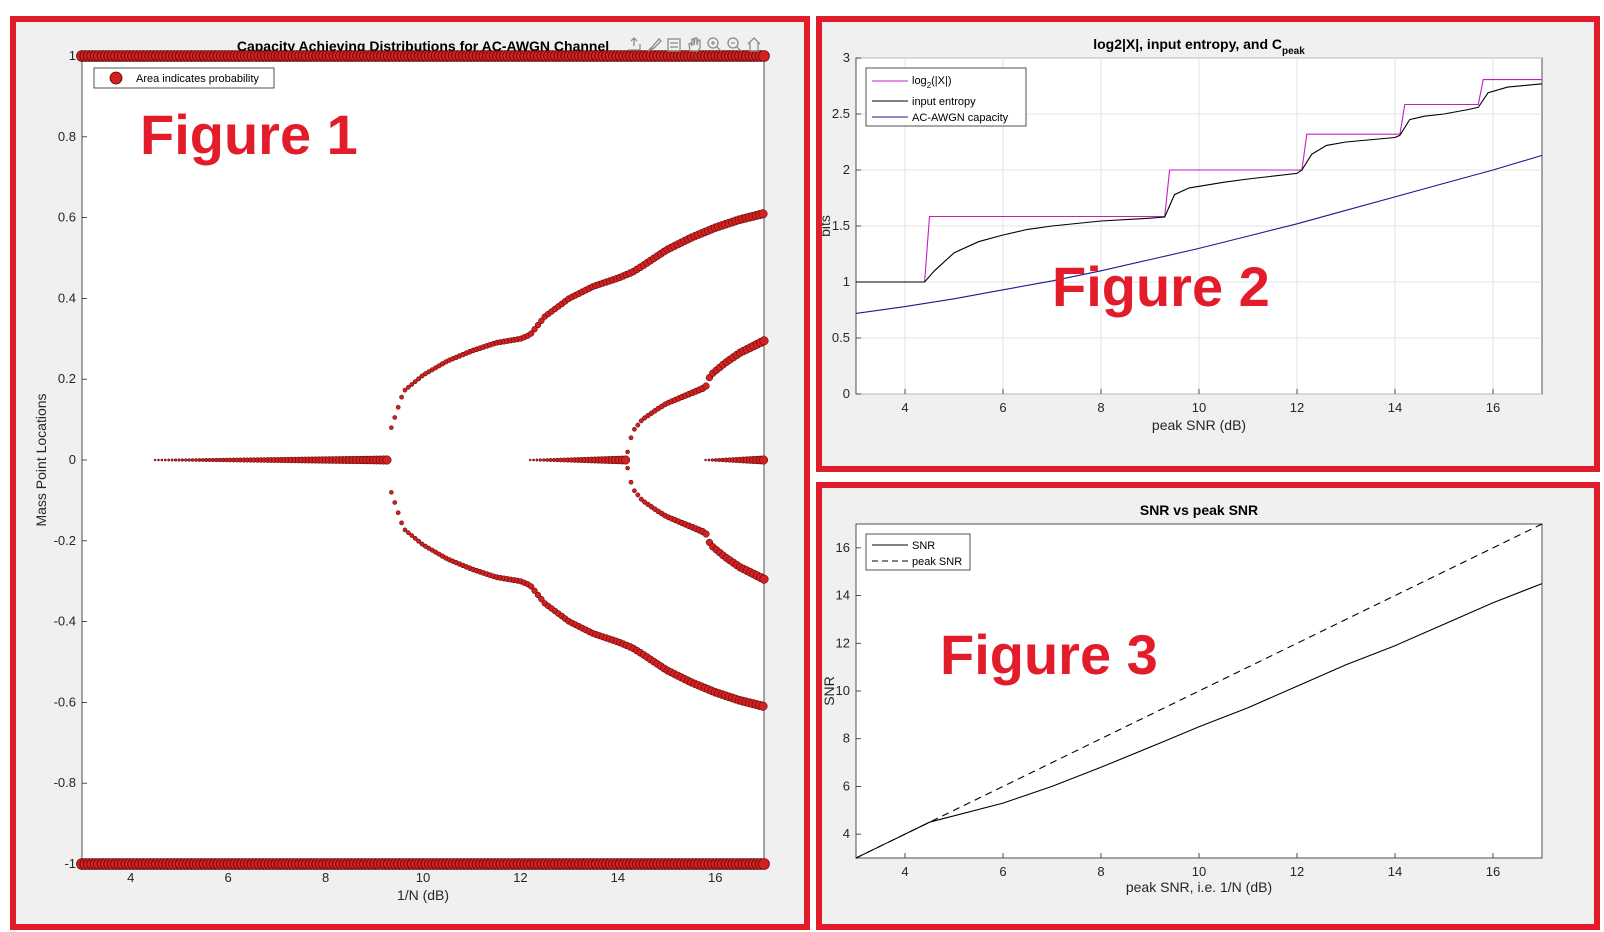  I want to click on legend-entry-log2: log2(|X|), so click(932, 82).